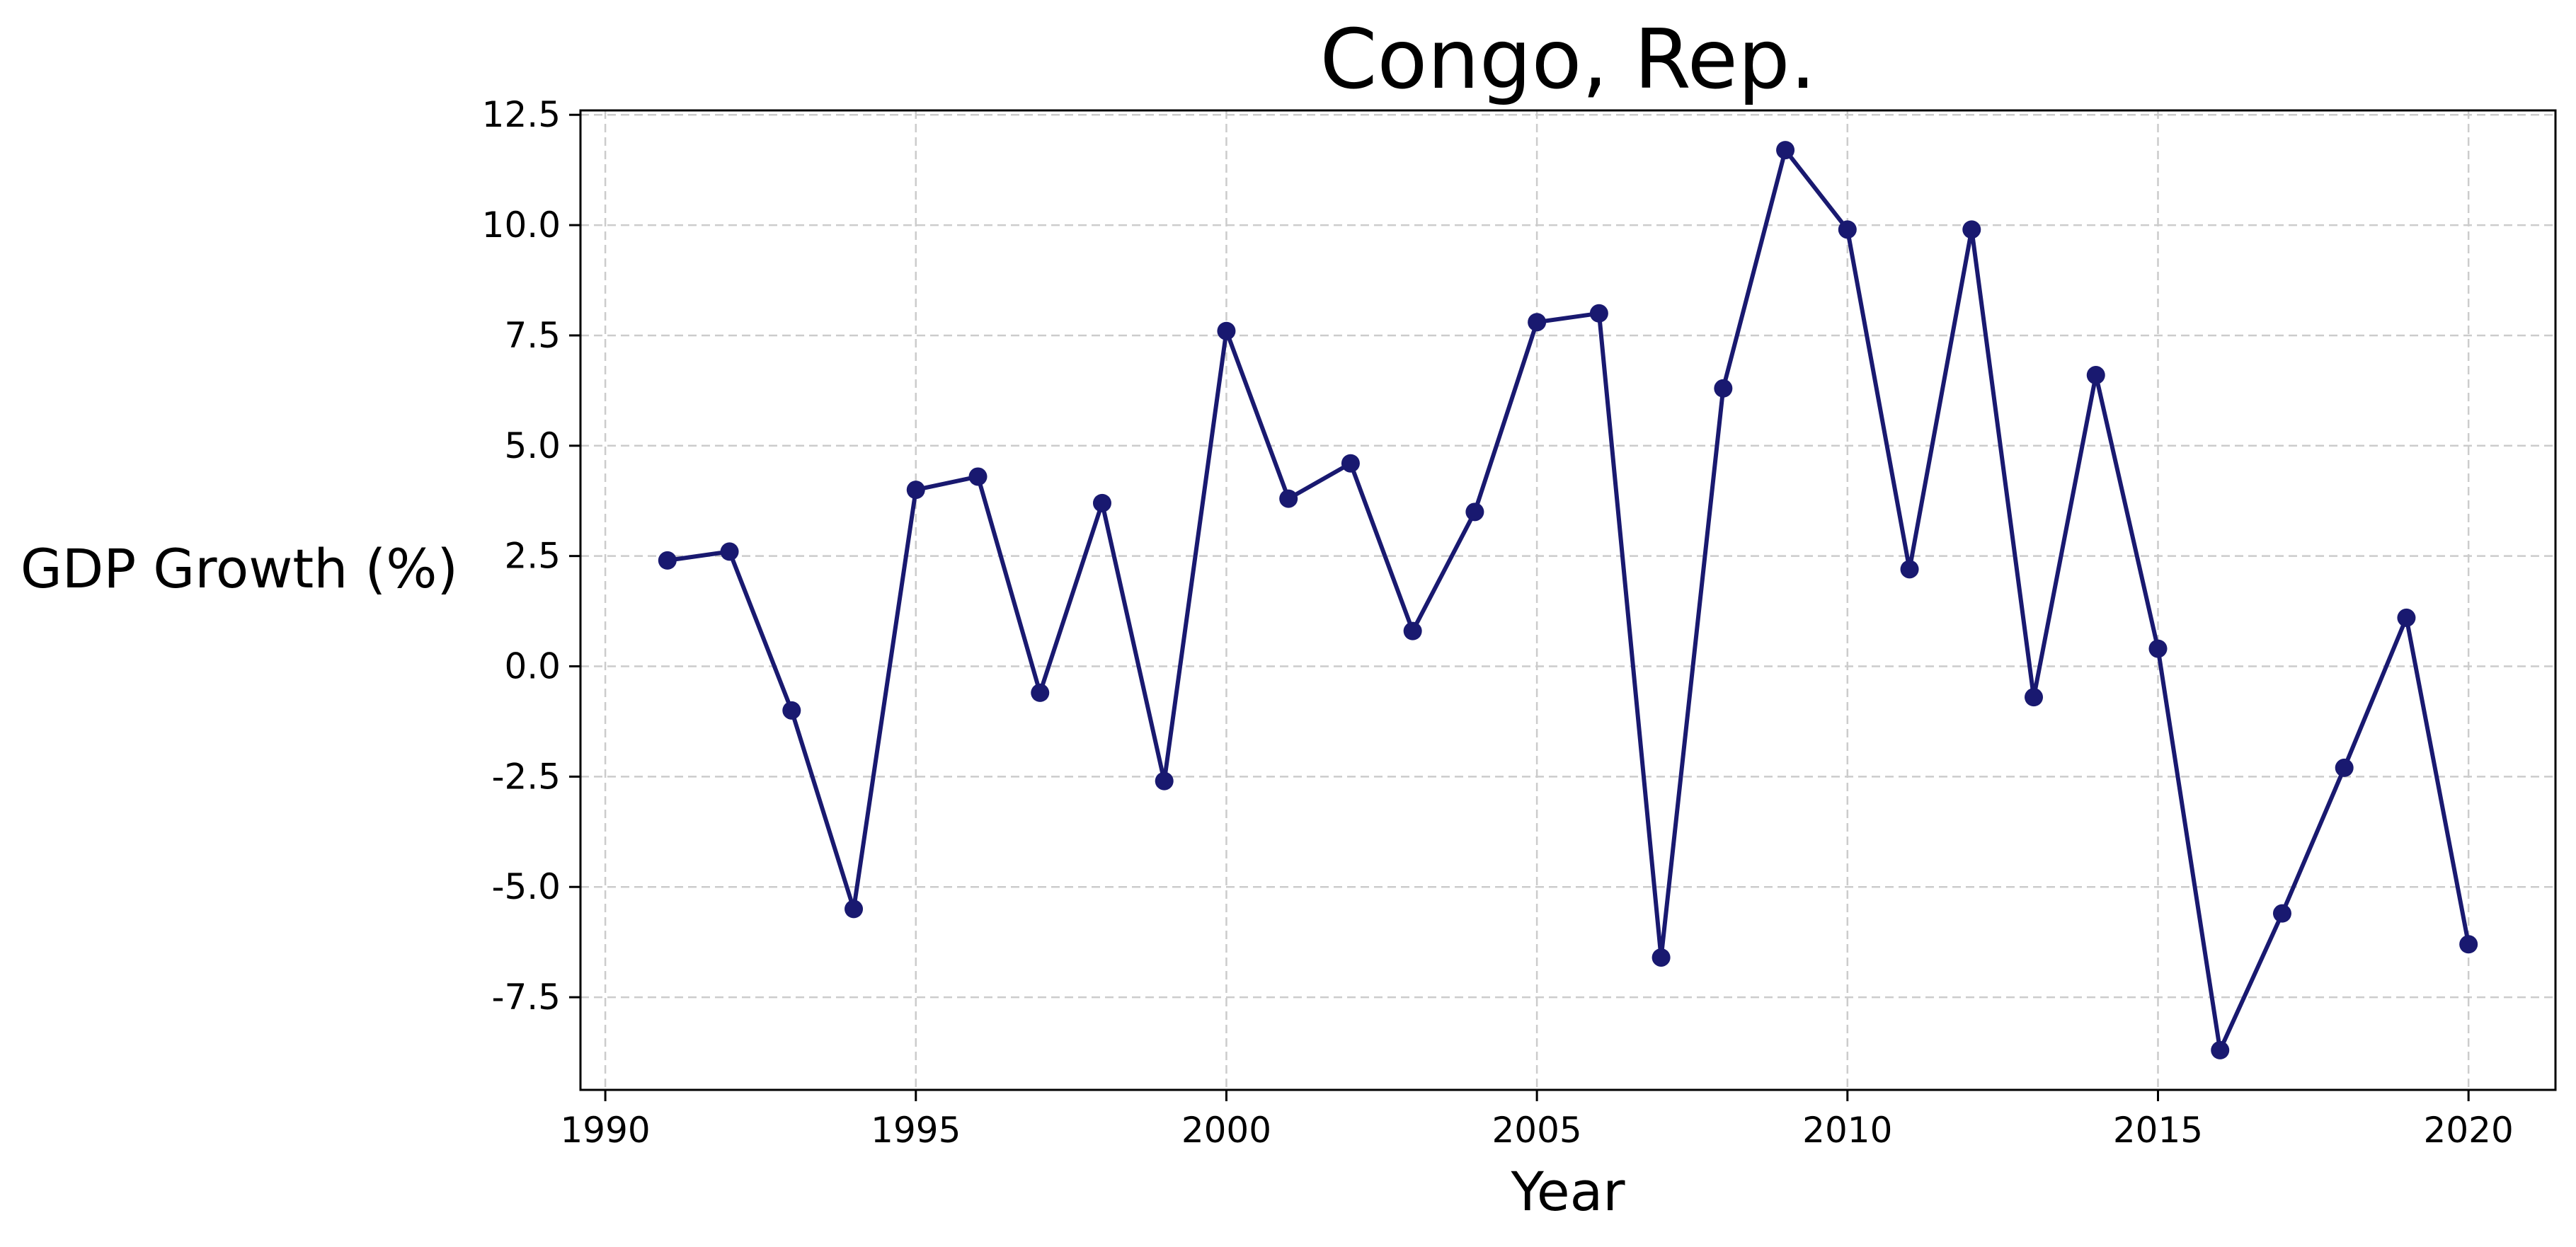 This screenshot has width=2576, height=1247. What do you see at coordinates (605, 1130) in the screenshot?
I see `x-tick-label: 1990` at bounding box center [605, 1130].